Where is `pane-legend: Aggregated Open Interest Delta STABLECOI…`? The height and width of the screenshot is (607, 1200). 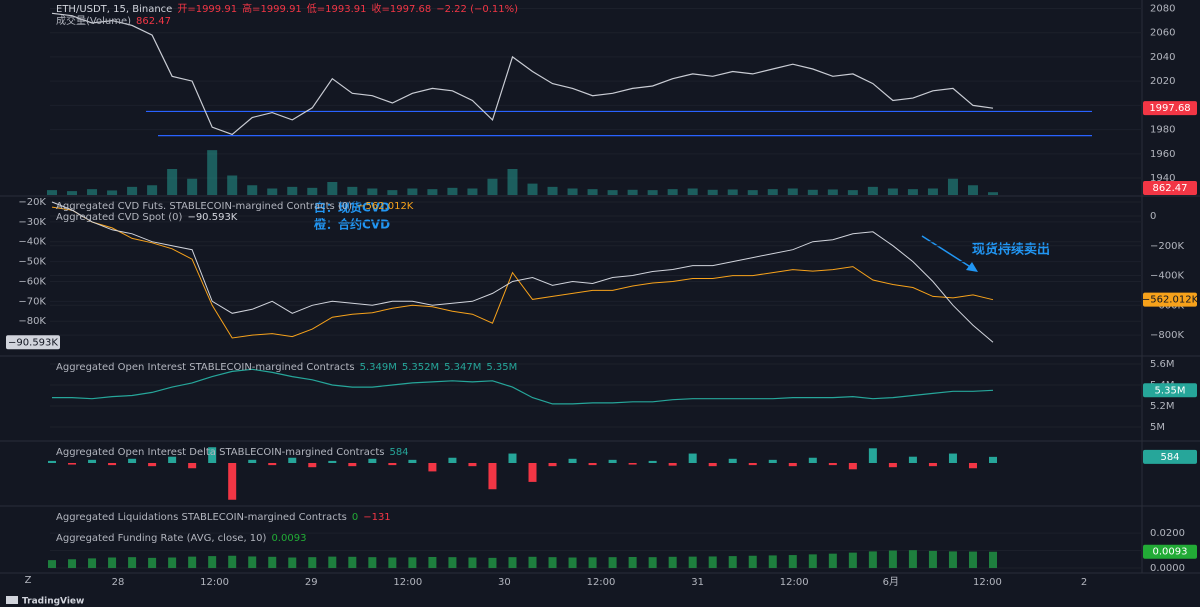
pane-legend: Aggregated Open Interest Delta STABLECOI… is located at coordinates (232, 452).